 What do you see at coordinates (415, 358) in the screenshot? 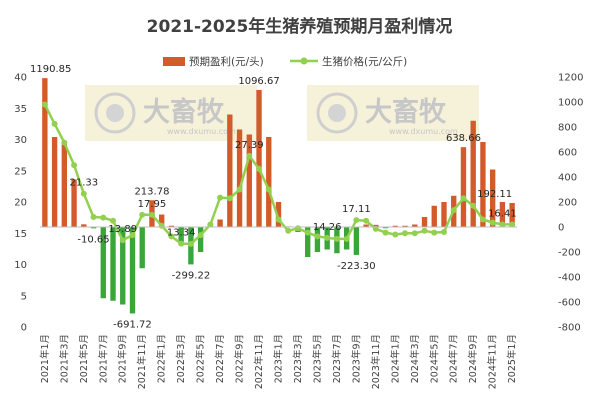
I see `x-axis-tick: 2024年3月` at bounding box center [415, 358].